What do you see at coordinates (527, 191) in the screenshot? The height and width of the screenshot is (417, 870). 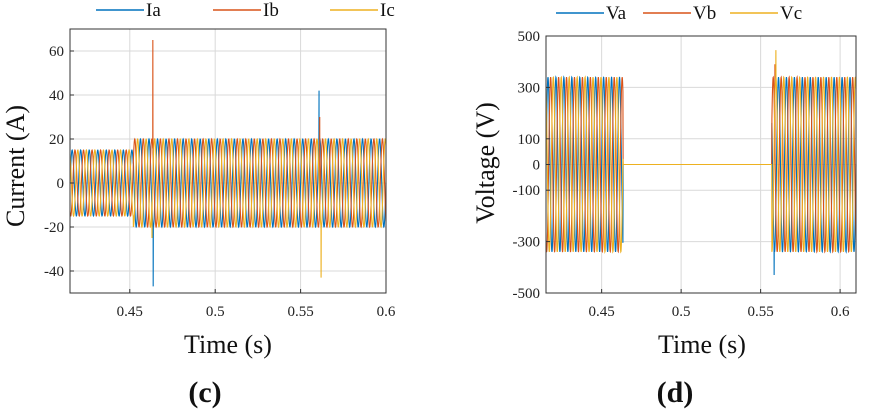 I see `voltage-y-tick-label: -100` at bounding box center [527, 191].